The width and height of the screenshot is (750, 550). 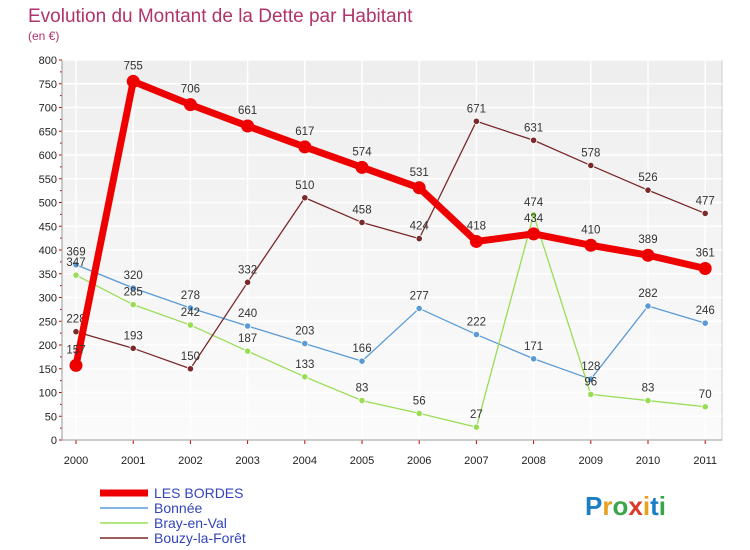 What do you see at coordinates (48, 180) in the screenshot?
I see `y-tick-label: 550` at bounding box center [48, 180].